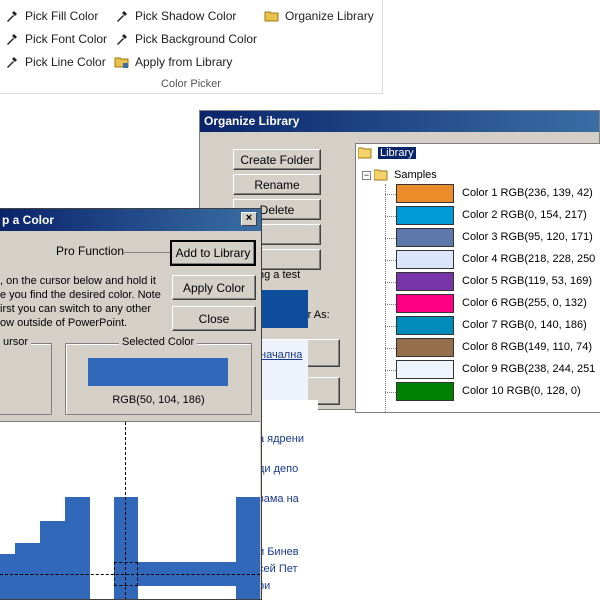 The image size is (600, 600). I want to click on tree-root-library: Library, so click(386, 153).